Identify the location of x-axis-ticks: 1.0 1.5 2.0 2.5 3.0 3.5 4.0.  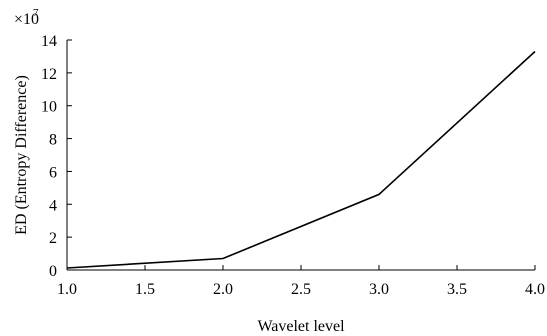
(301, 281).